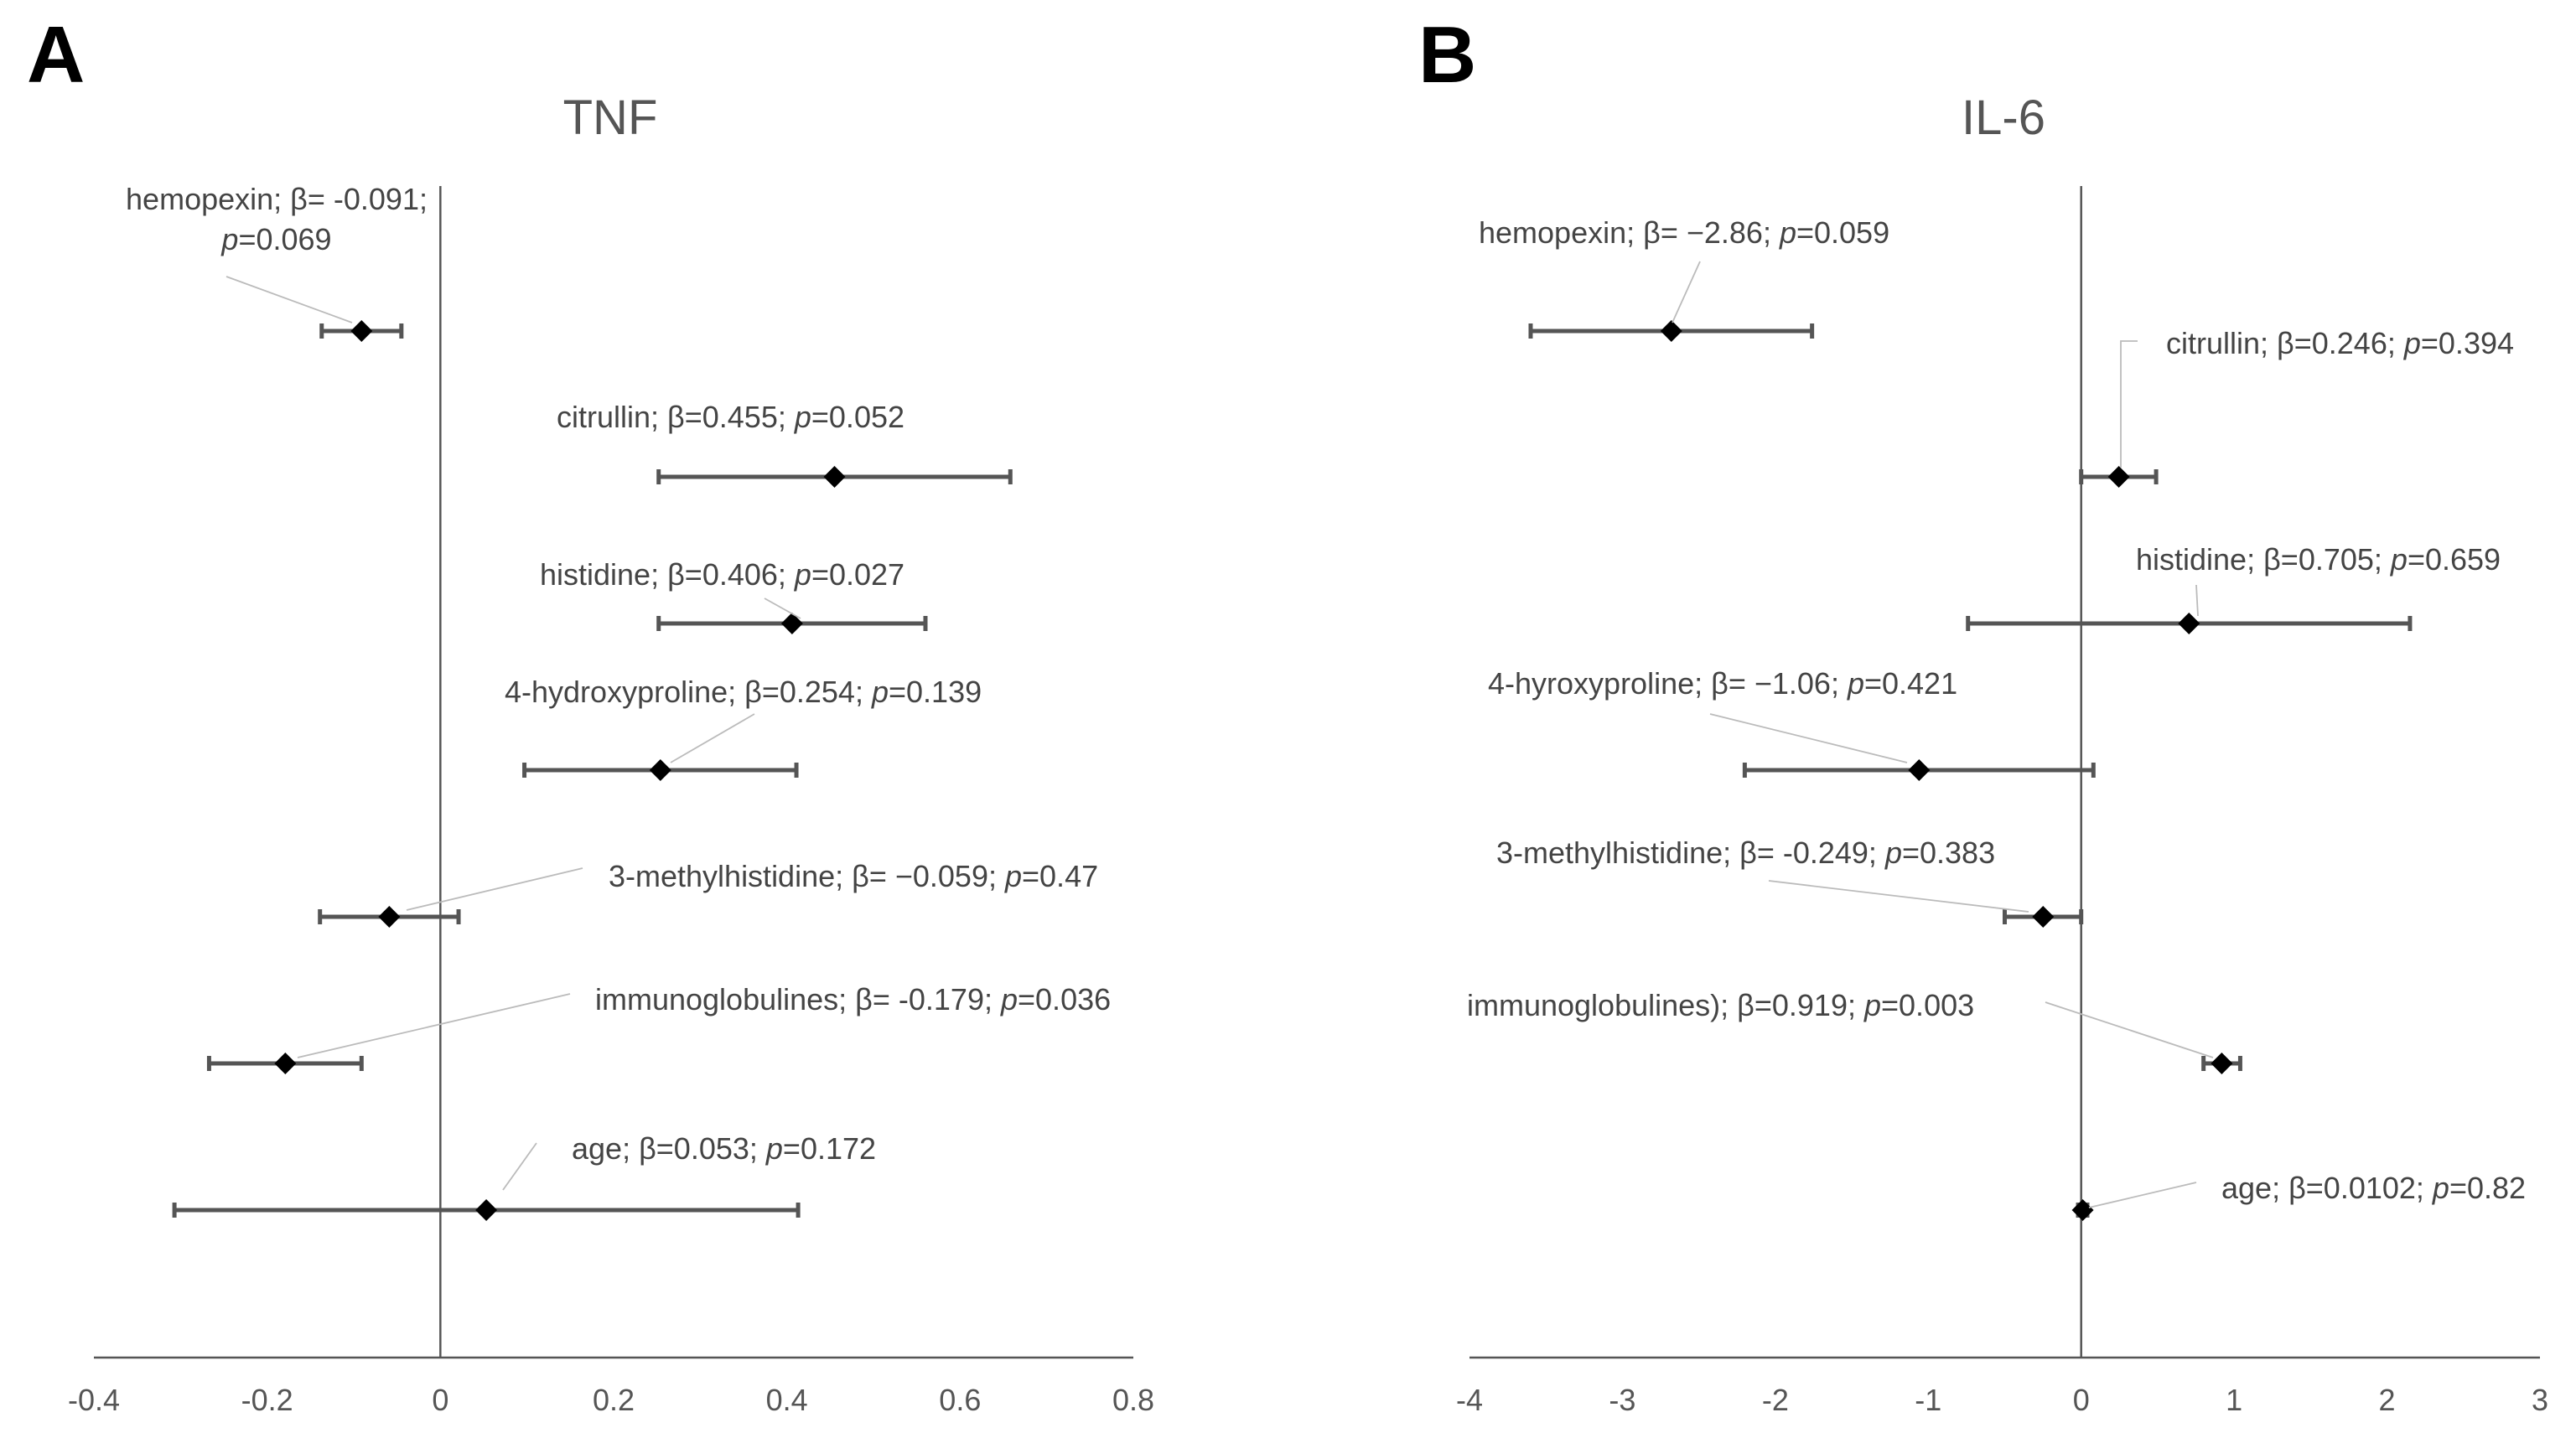  I want to click on data-label: immunoglobulines); β=0.919; p=0.003, so click(1720, 1005).